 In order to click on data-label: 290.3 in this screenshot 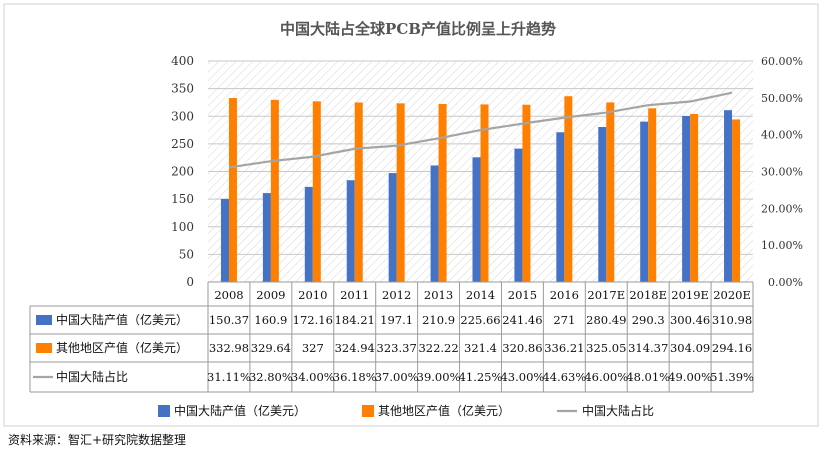, I will do `click(648, 320)`.